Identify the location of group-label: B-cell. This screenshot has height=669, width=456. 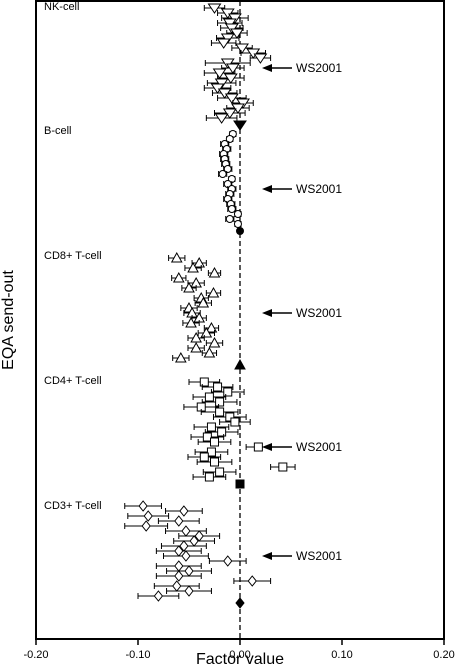
(58, 131).